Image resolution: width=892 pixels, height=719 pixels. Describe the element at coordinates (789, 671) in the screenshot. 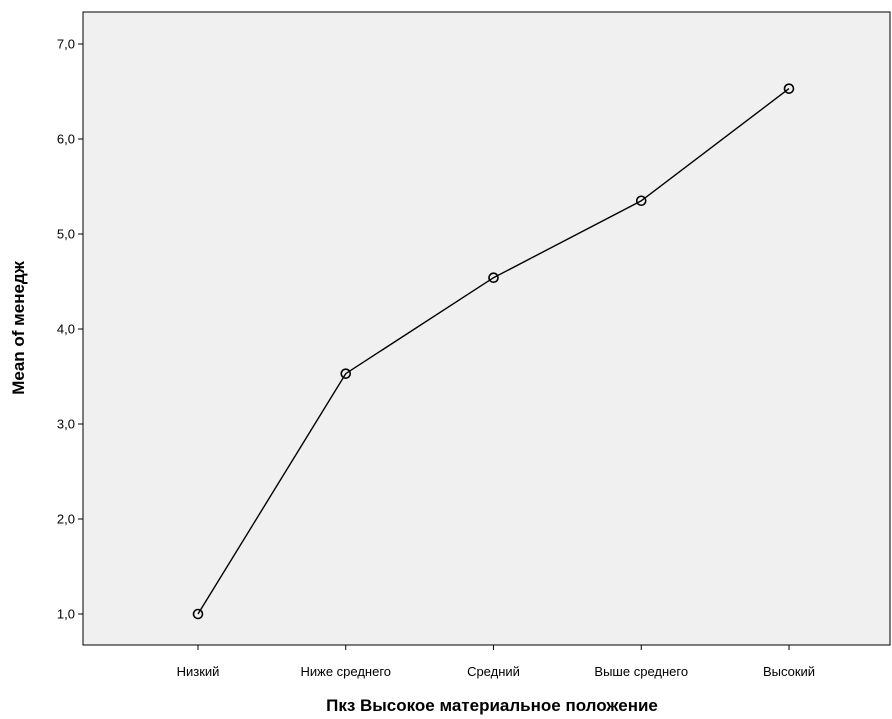

I see `x-tick-label: Высокий` at that location.